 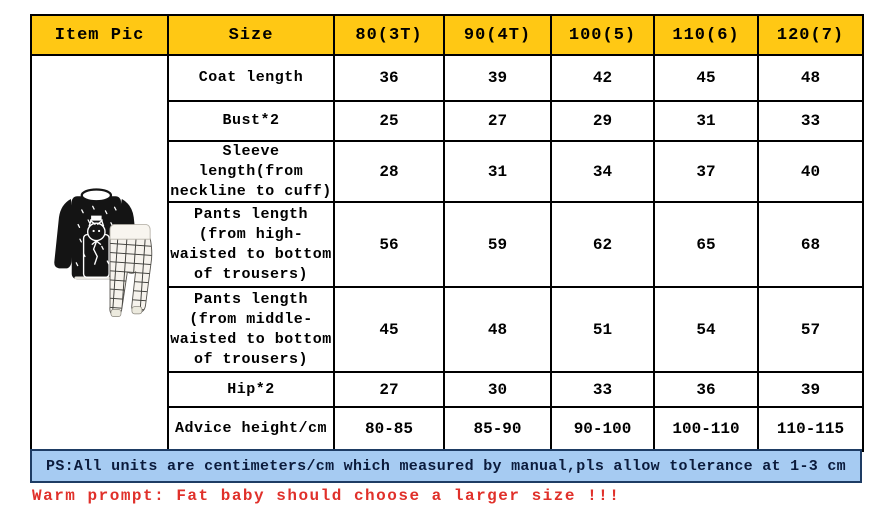 What do you see at coordinates (389, 171) in the screenshot?
I see `cell-value: 28` at bounding box center [389, 171].